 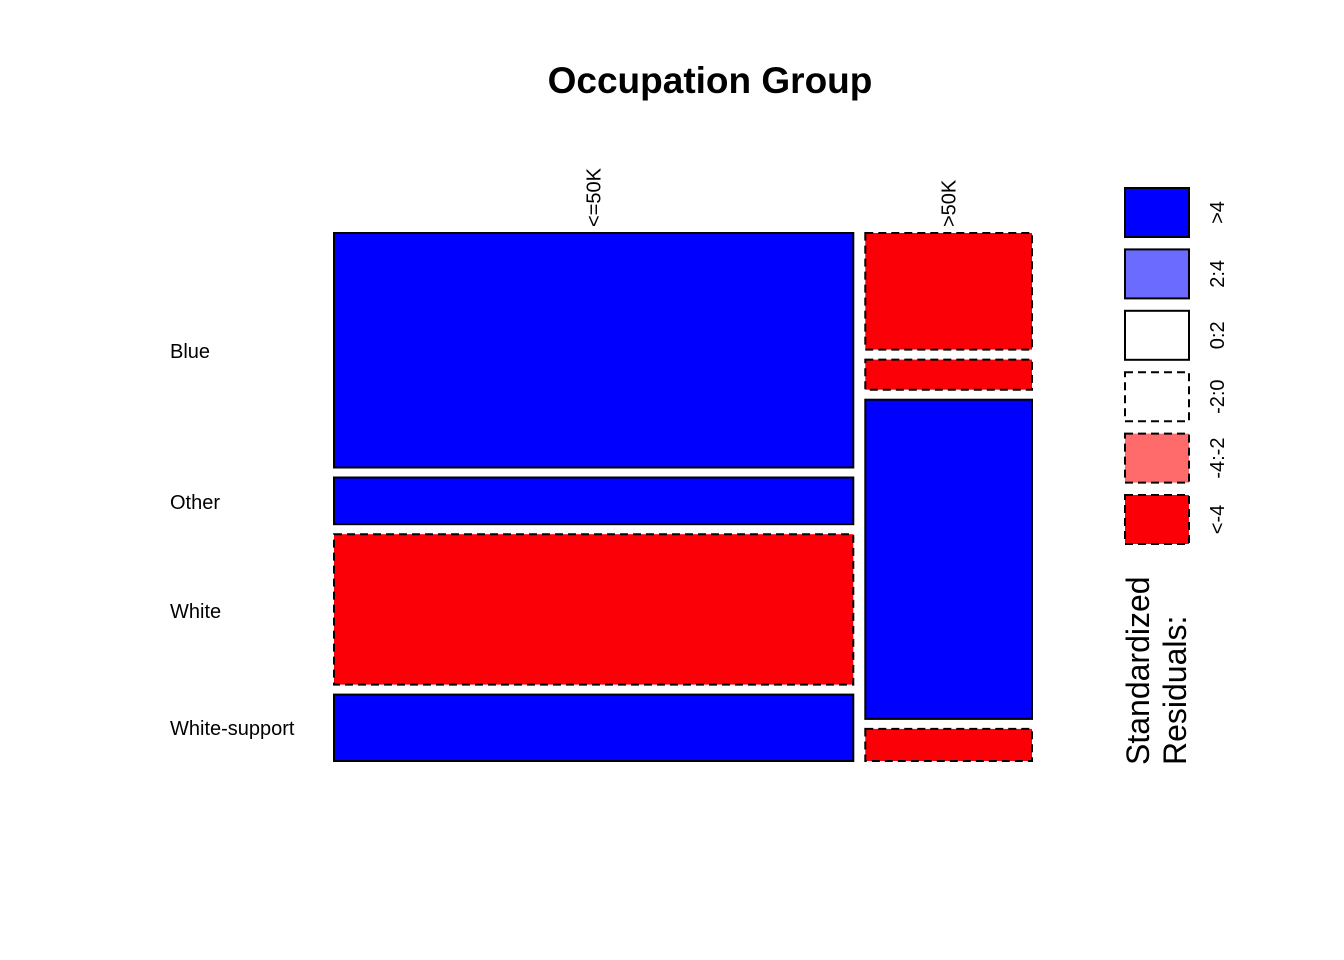 What do you see at coordinates (1218, 396) in the screenshot?
I see `legend-label-3: -2:0` at bounding box center [1218, 396].